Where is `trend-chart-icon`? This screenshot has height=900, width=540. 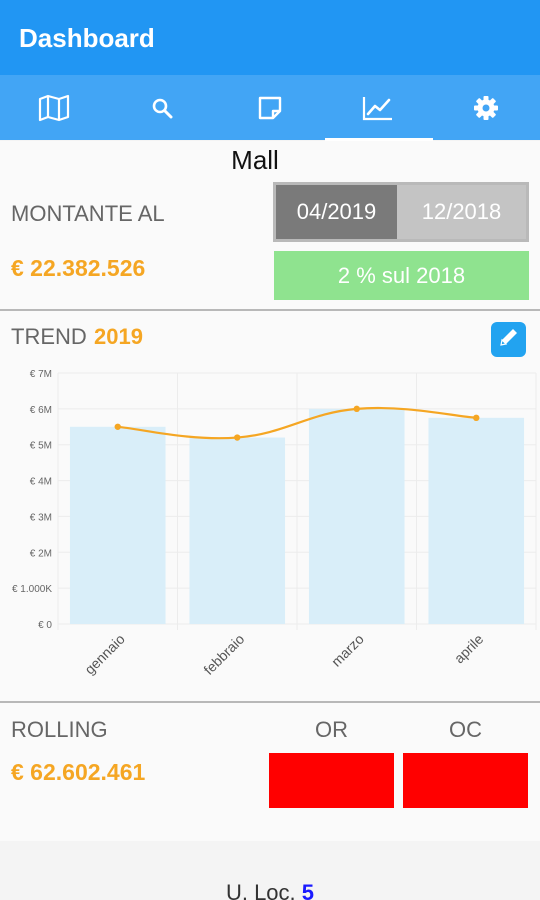
trend-chart-icon is located at coordinates (378, 108).